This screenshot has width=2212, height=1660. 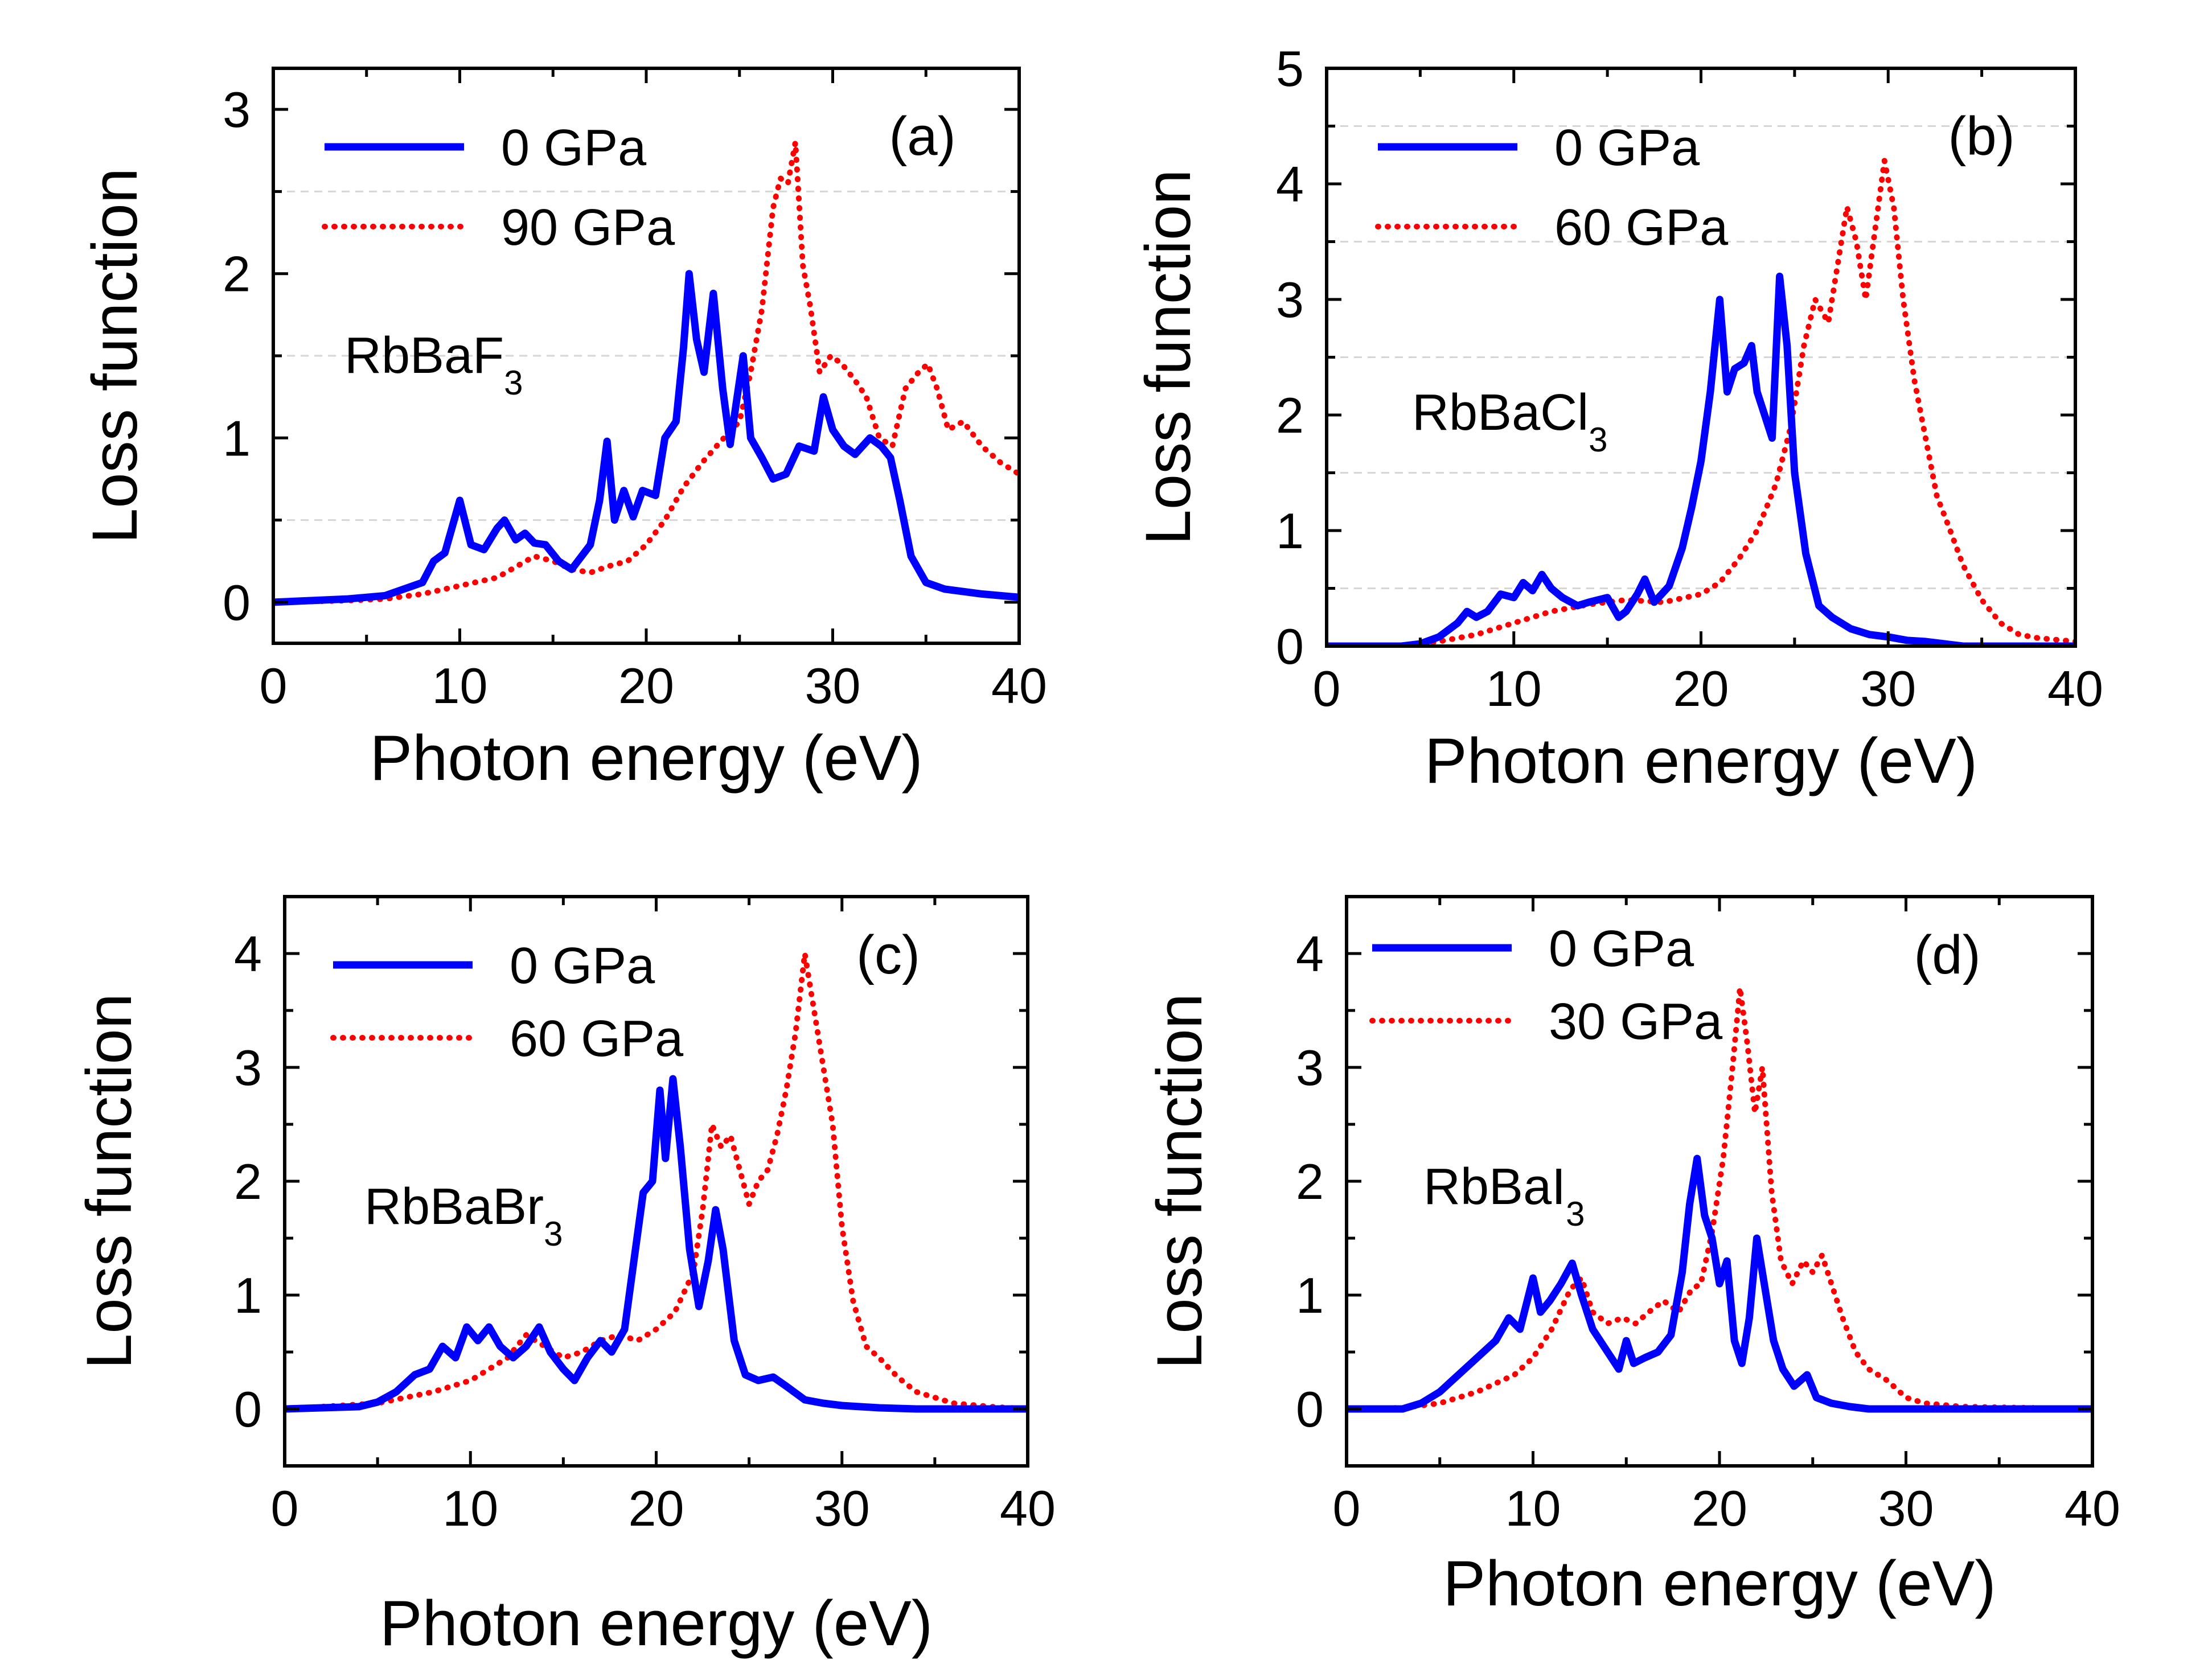 What do you see at coordinates (454, 1206) in the screenshot?
I see `compound-formula: RbBaBr` at bounding box center [454, 1206].